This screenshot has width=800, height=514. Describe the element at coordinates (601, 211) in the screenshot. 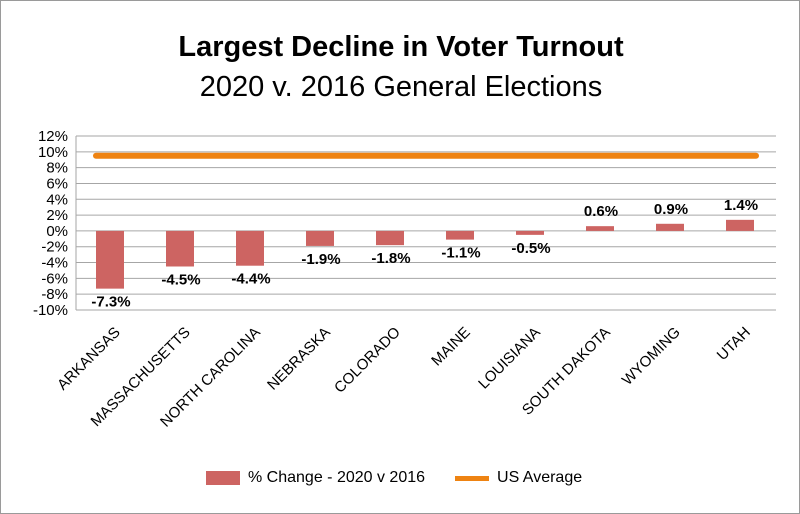

I see `data-label: 0.6%` at that location.